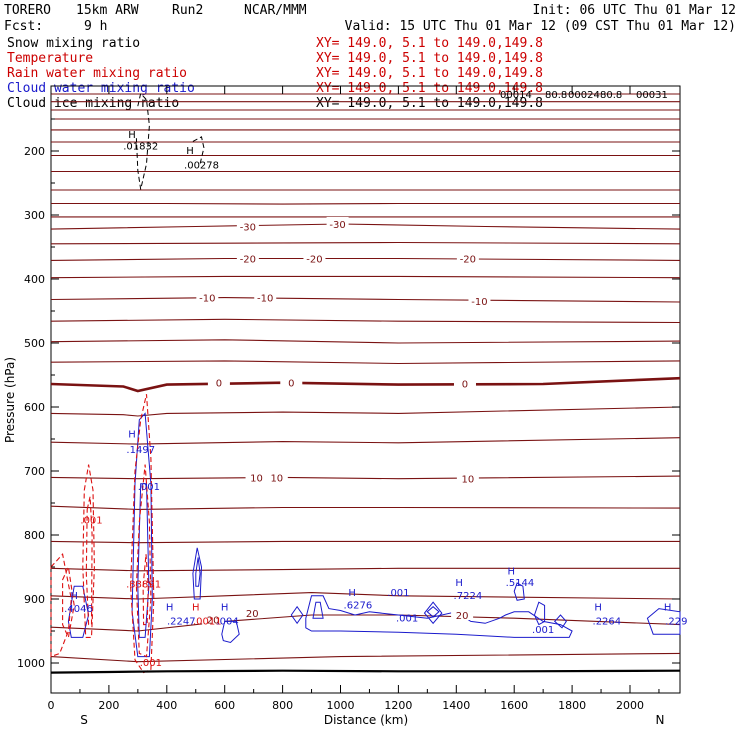 The height and width of the screenshot is (740, 740). I want to click on contour-annotation: .00278, so click(201, 165).